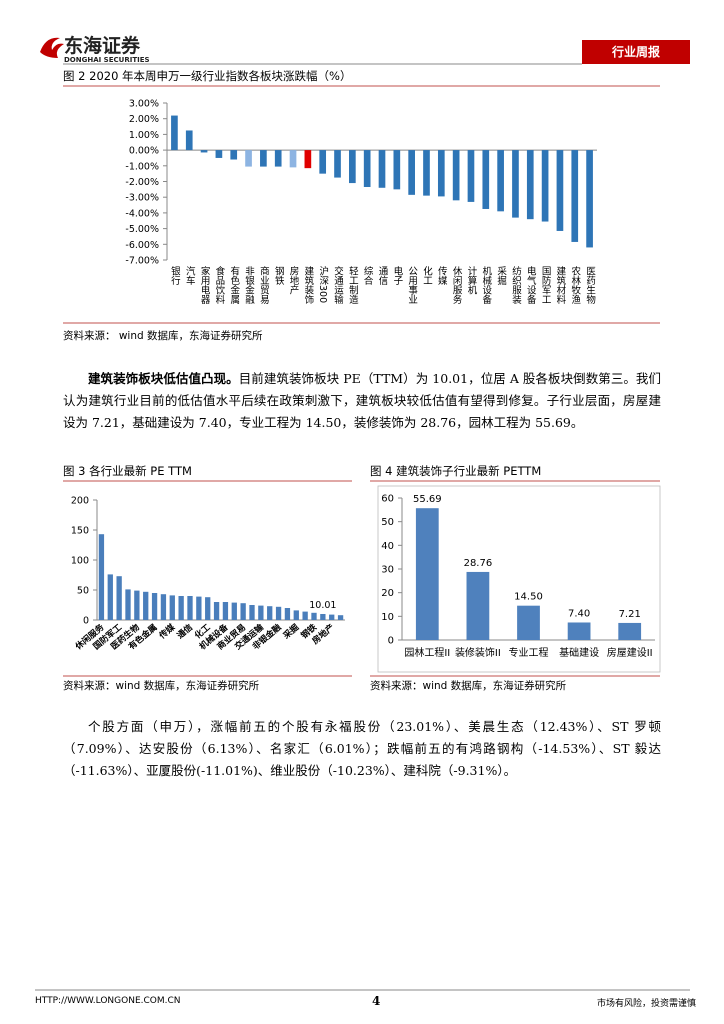  Describe the element at coordinates (142, 182) in the screenshot. I see `y-tick-label: -2.00%` at that location.